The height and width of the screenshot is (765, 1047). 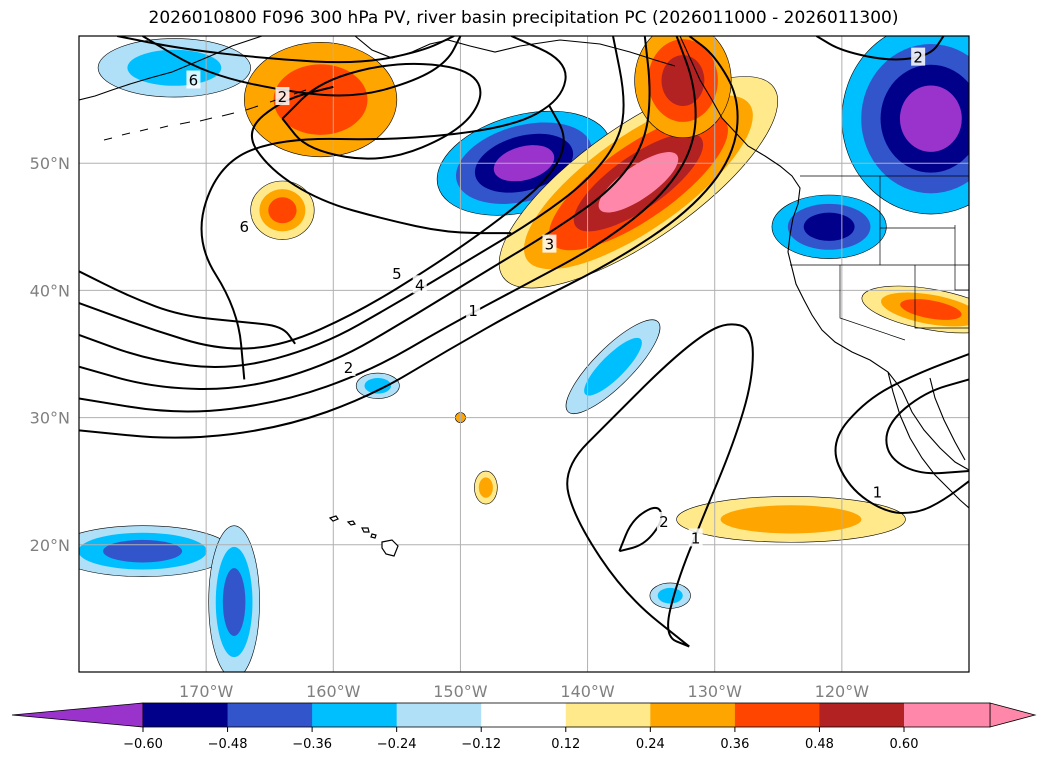 I want to click on state-borders, so click(x=879, y=258).